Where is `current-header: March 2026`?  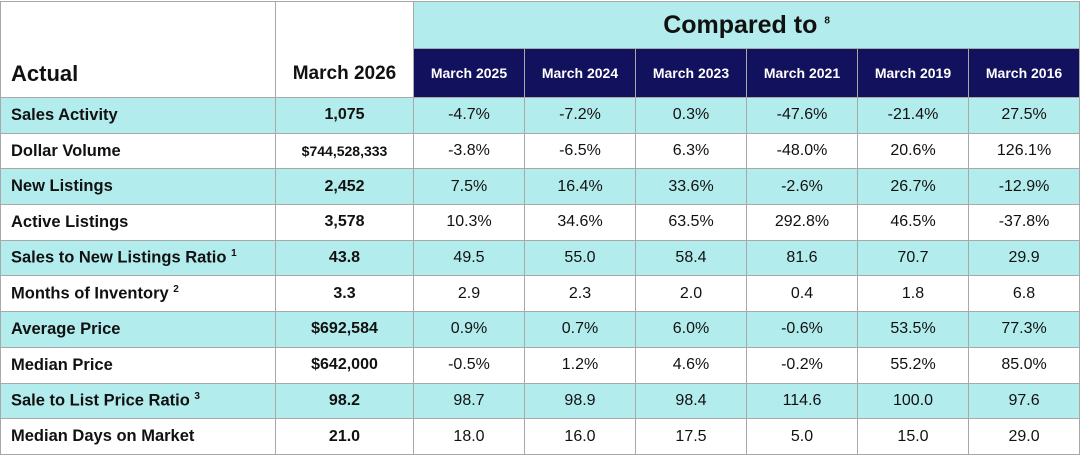
current-header: March 2026 is located at coordinates (344, 49).